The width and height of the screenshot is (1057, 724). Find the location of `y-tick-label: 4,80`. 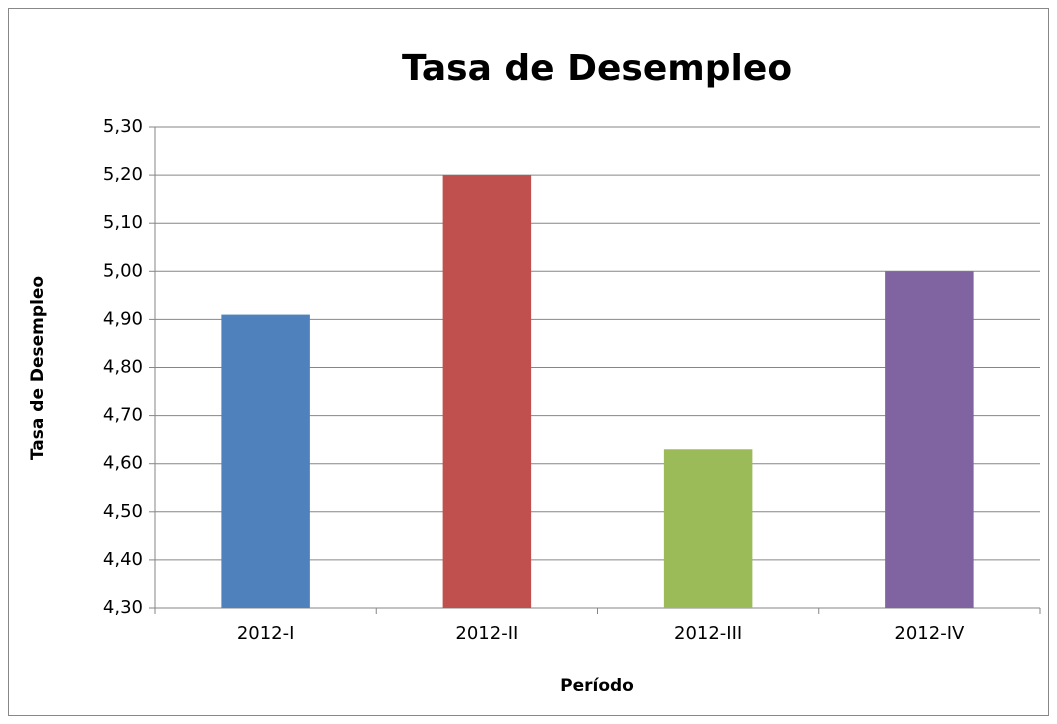

y-tick-label: 4,80 is located at coordinates (123, 367).